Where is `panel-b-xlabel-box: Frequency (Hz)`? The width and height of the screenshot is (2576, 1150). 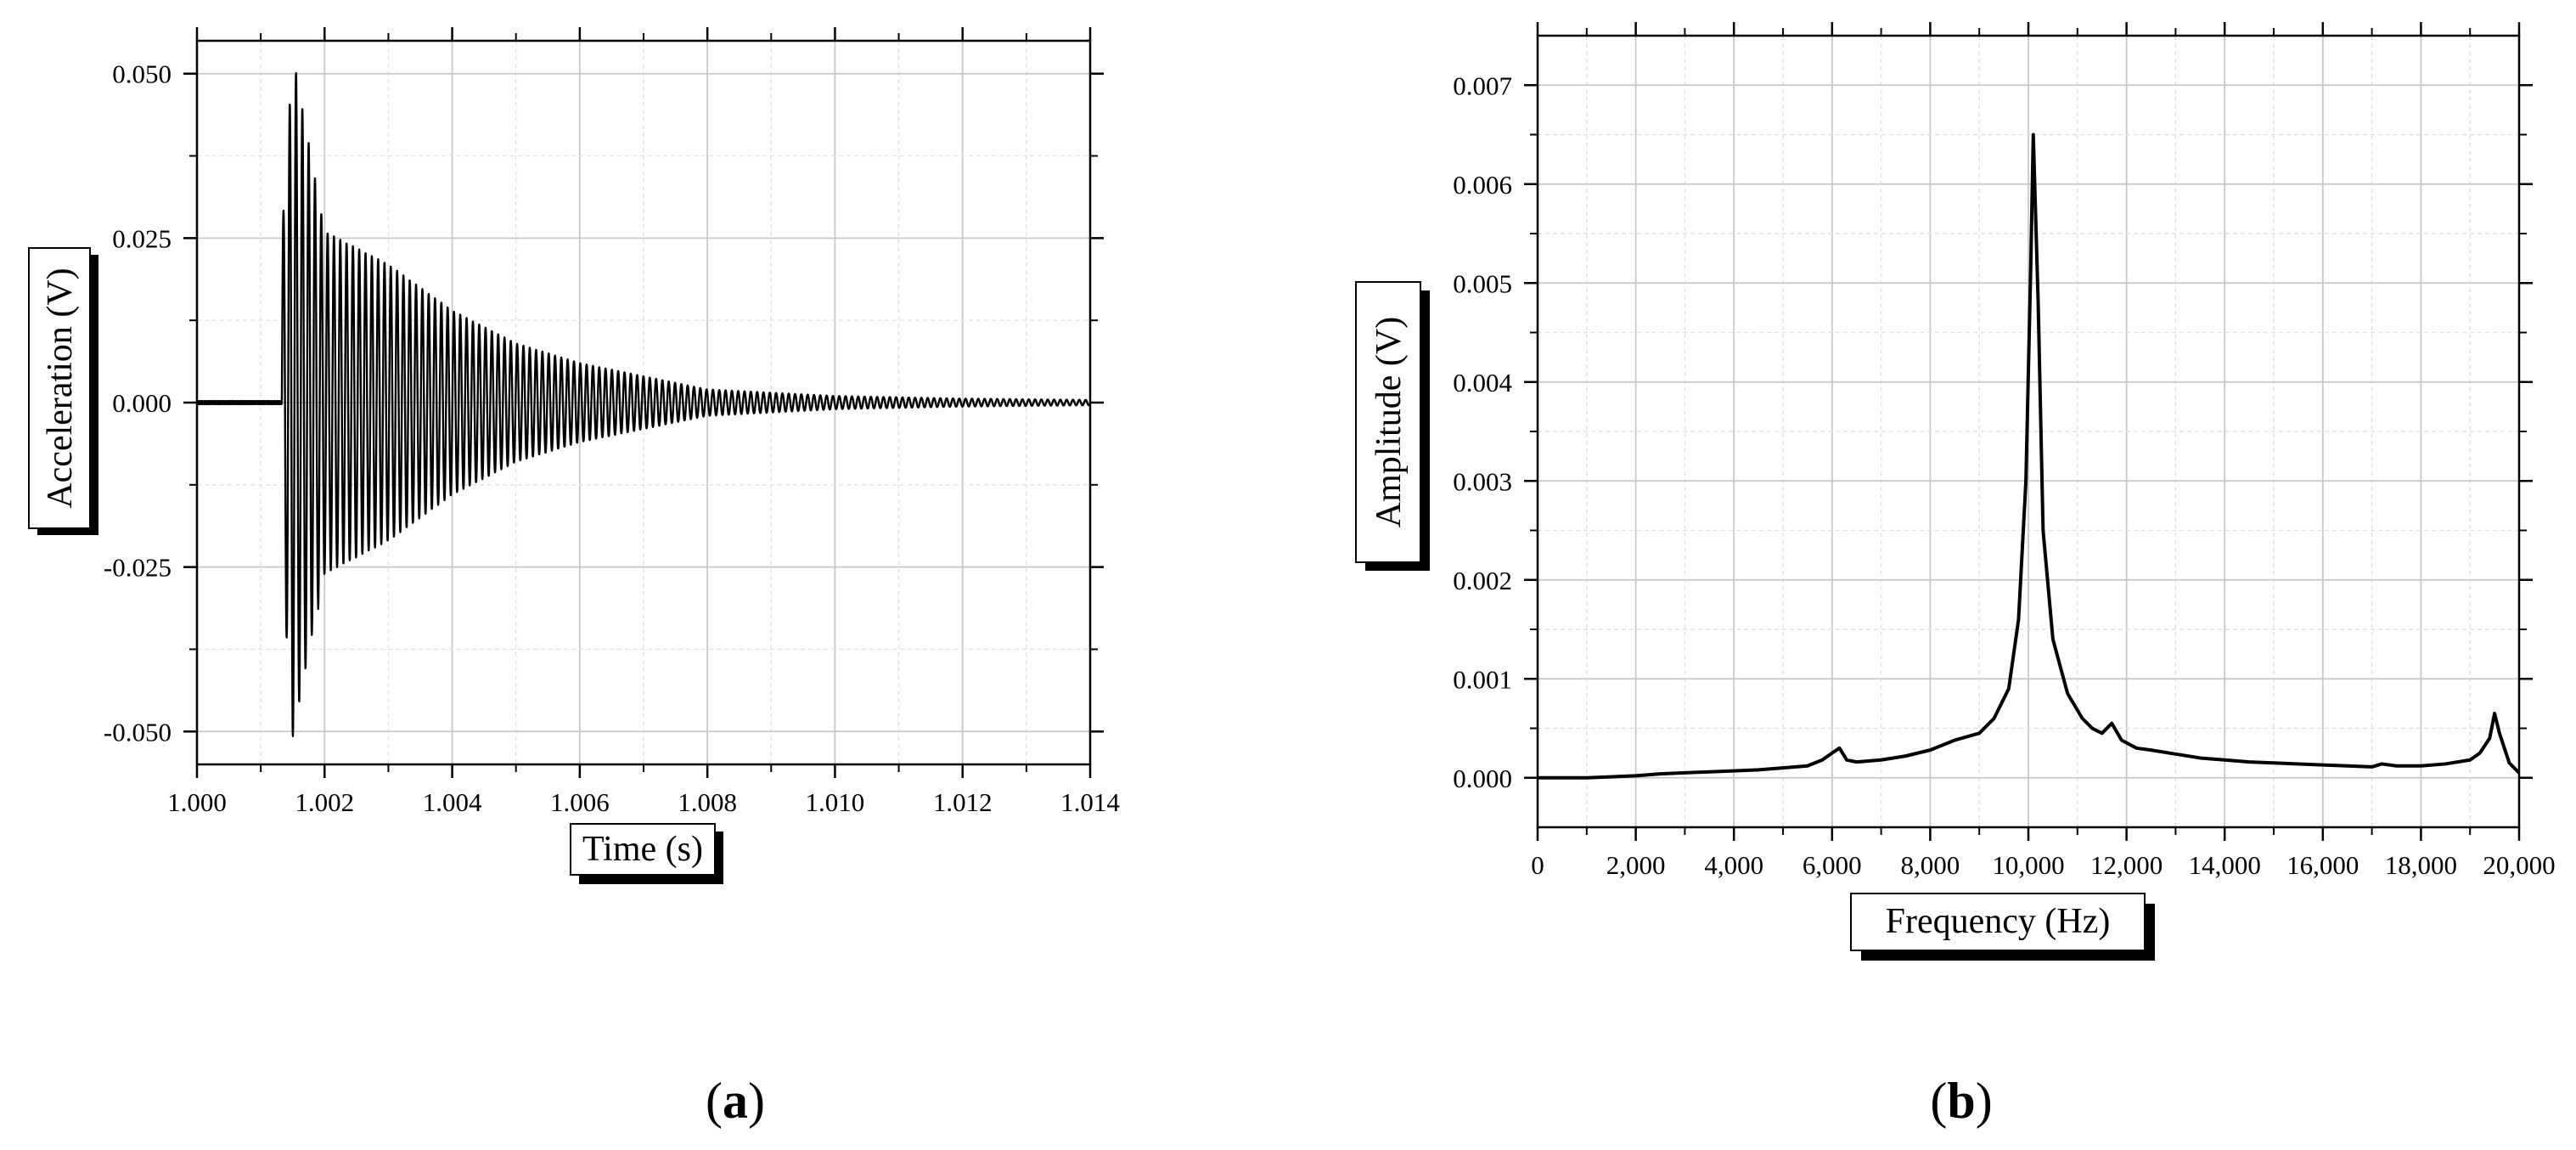 panel-b-xlabel-box: Frequency (Hz) is located at coordinates (2002, 927).